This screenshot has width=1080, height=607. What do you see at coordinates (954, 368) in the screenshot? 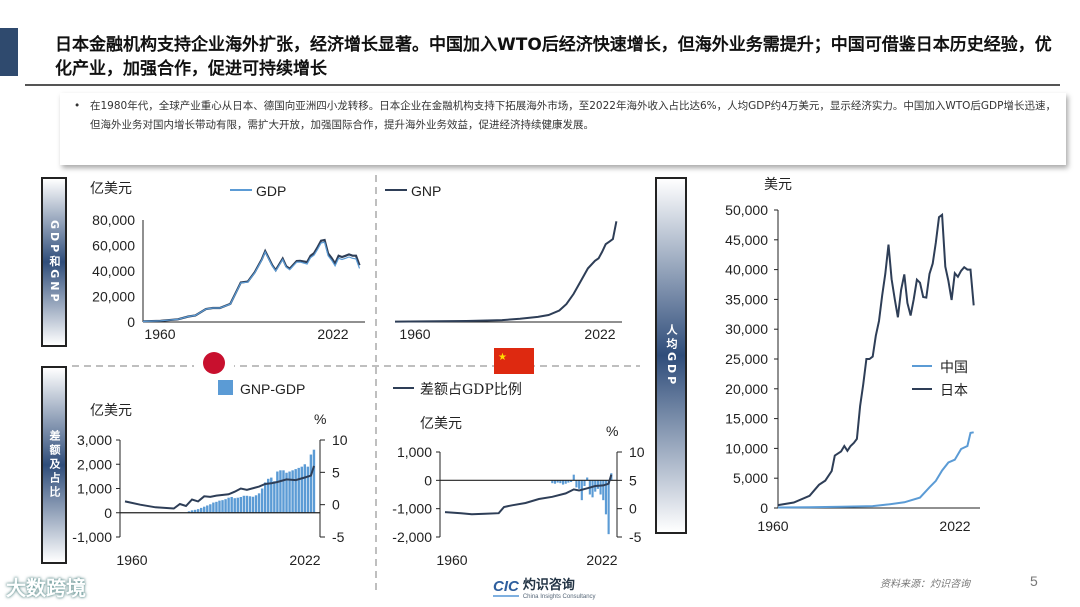
I see `legend-china-label: 中国` at bounding box center [954, 368].